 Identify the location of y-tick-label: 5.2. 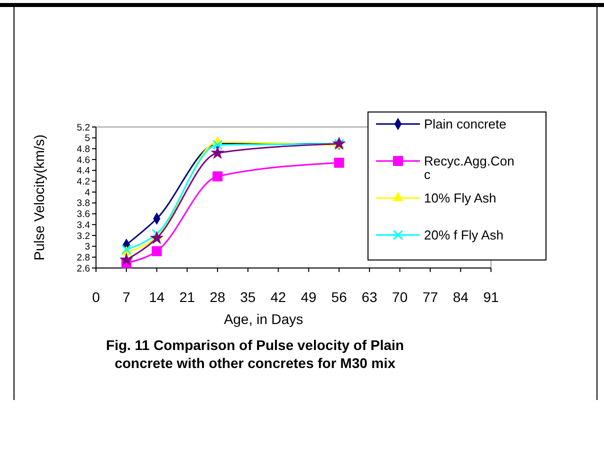
(83, 128).